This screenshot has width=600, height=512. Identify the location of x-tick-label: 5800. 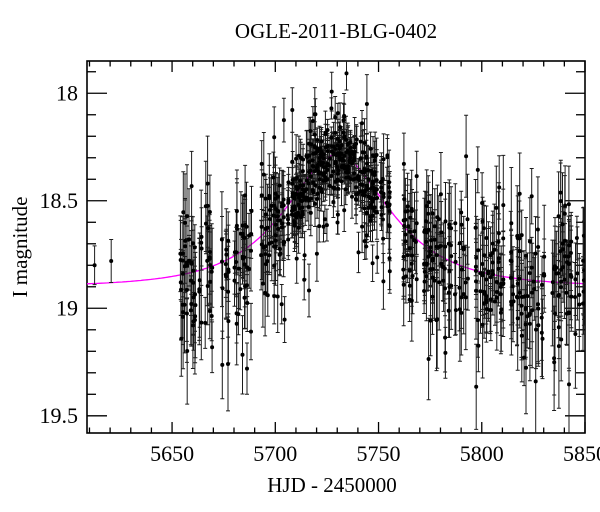
(482, 453).